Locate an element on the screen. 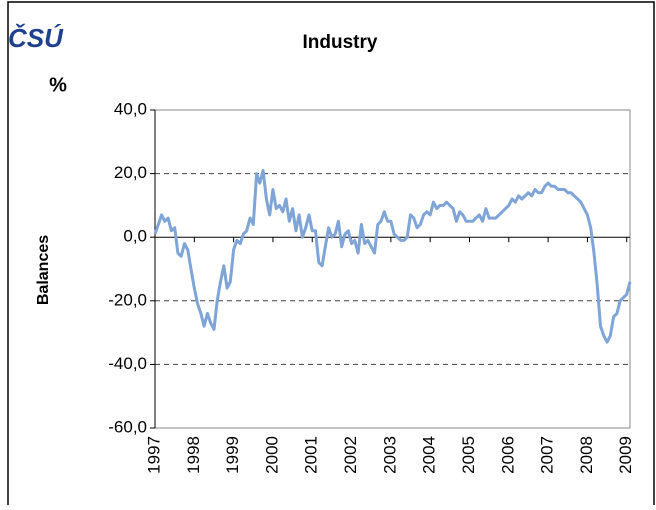  y-tick-label: -40,0 is located at coordinates (127, 363).